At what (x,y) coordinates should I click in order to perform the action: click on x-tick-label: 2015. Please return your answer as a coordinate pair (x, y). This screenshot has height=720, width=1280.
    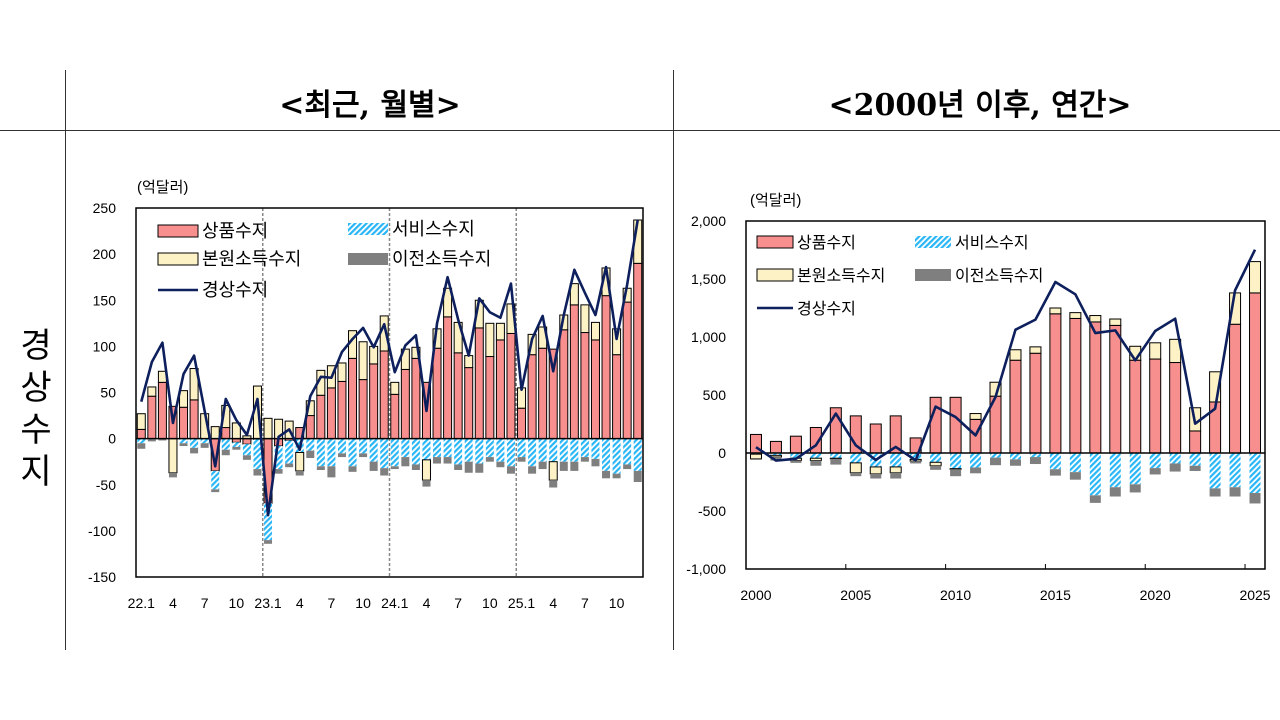
    Looking at the image, I should click on (1055, 595).